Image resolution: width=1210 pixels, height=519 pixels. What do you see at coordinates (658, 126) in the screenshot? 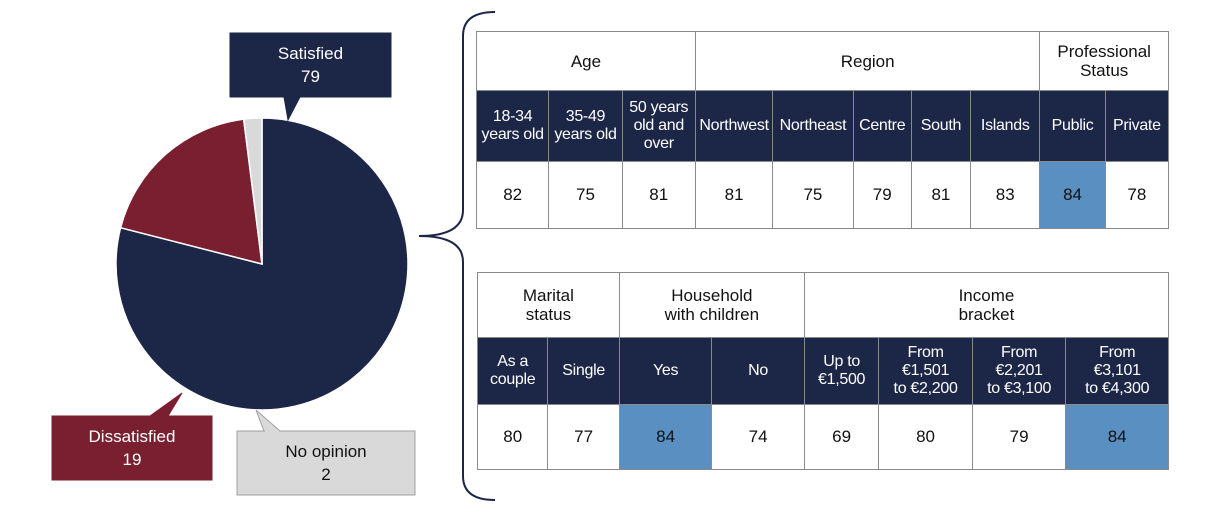
I see `column-header: 50 years old and over` at bounding box center [658, 126].